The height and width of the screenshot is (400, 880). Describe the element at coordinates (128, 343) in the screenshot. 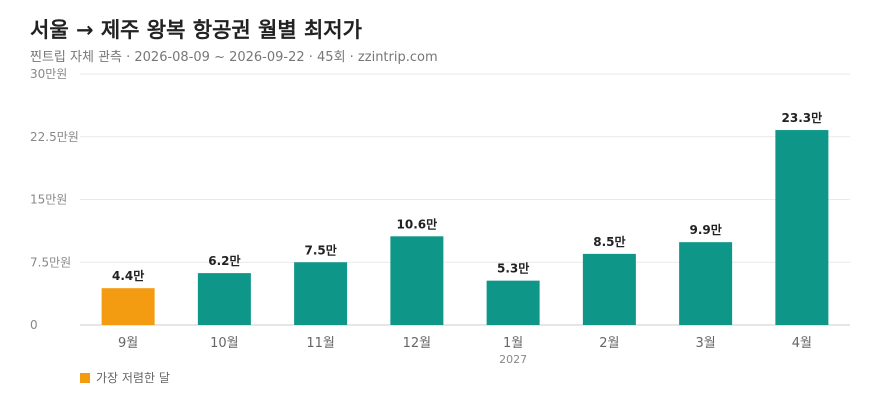

I see `x-tick-label: 9월` at that location.